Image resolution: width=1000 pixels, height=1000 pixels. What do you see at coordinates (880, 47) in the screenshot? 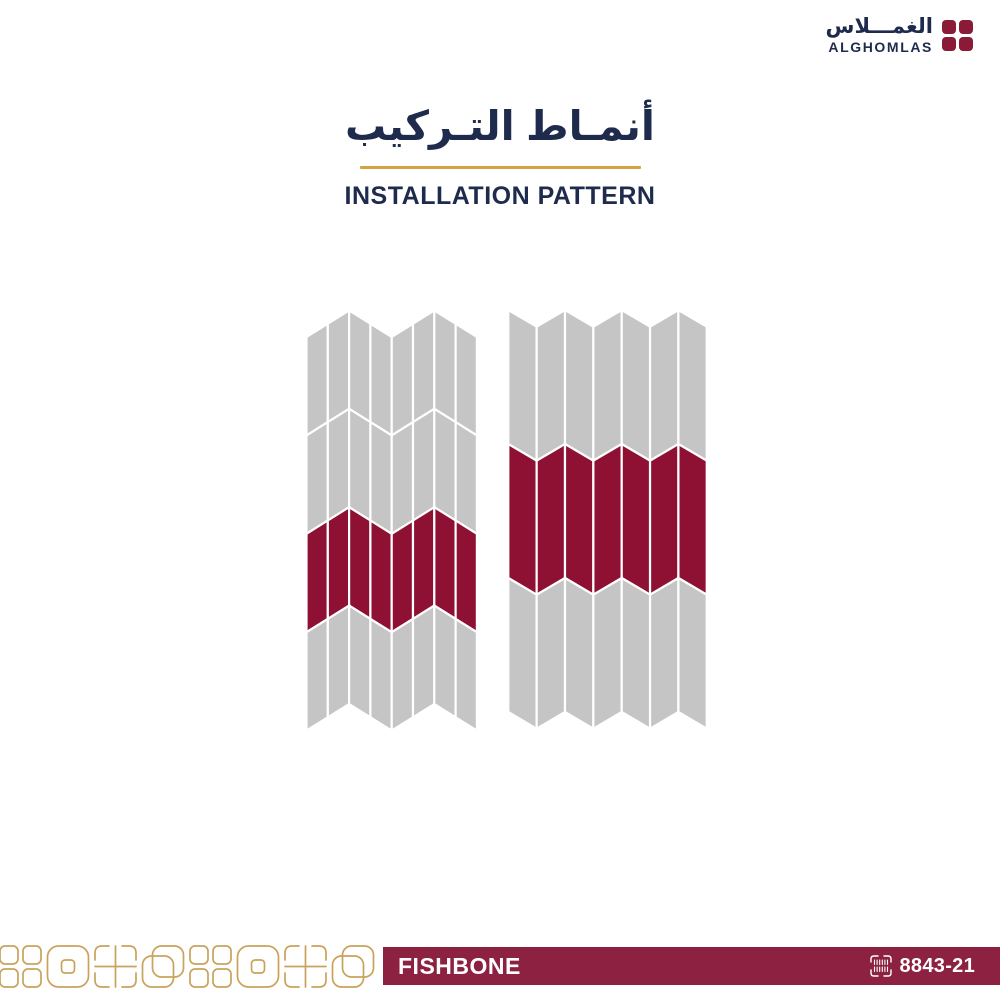
I see `logo-latin-name: ALGHOMLAS` at bounding box center [880, 47].